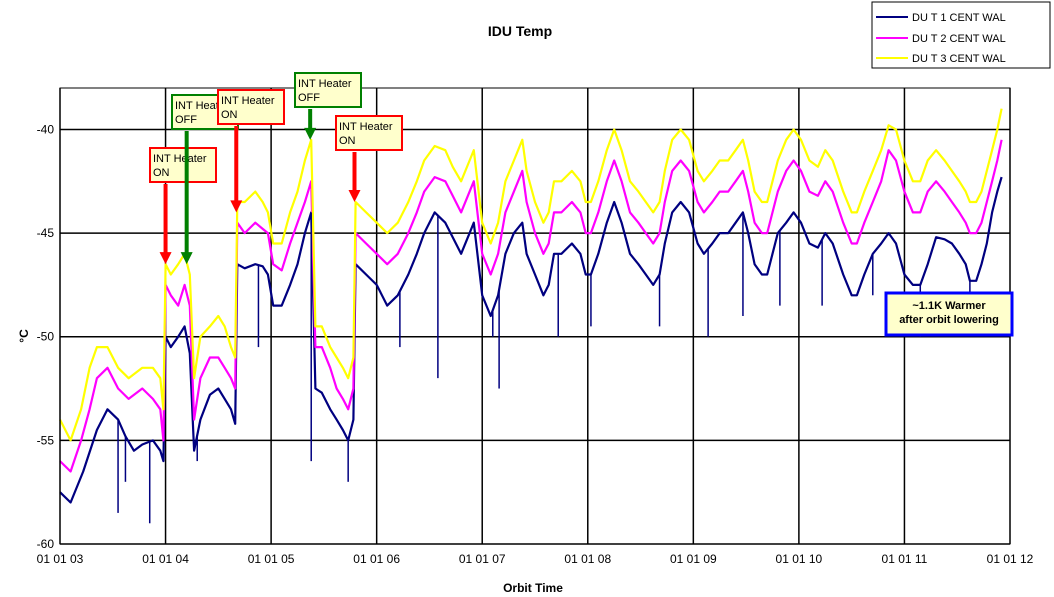 The image size is (1054, 597). Describe the element at coordinates (959, 18) in the screenshot. I see `legend-label-1: DU T 1 CENT WAL` at that location.